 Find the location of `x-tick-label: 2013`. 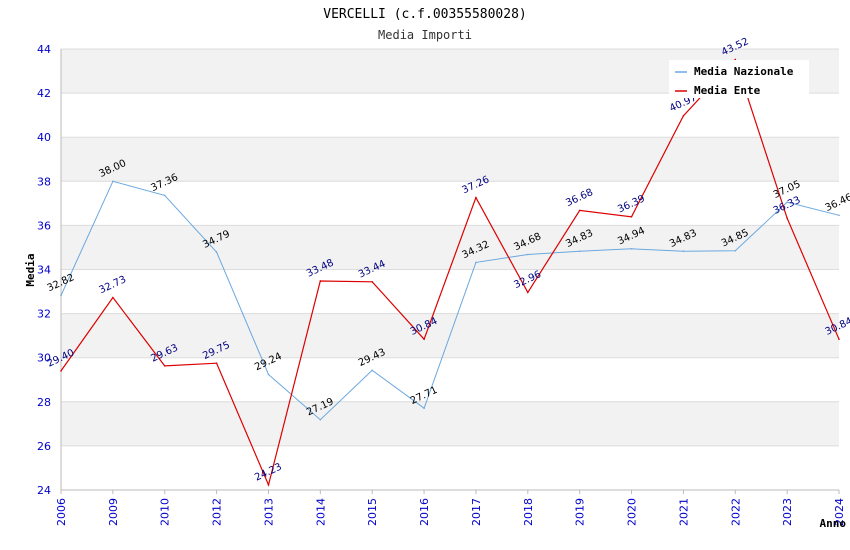

x-tick-label: 2013 is located at coordinates (268, 512).